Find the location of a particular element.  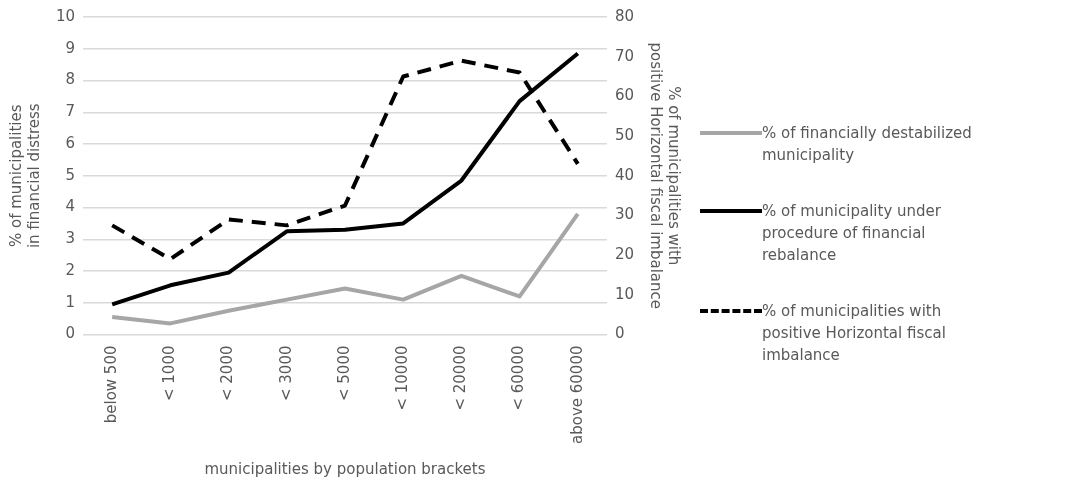

y-tick-label: 4 is located at coordinates (70, 206).